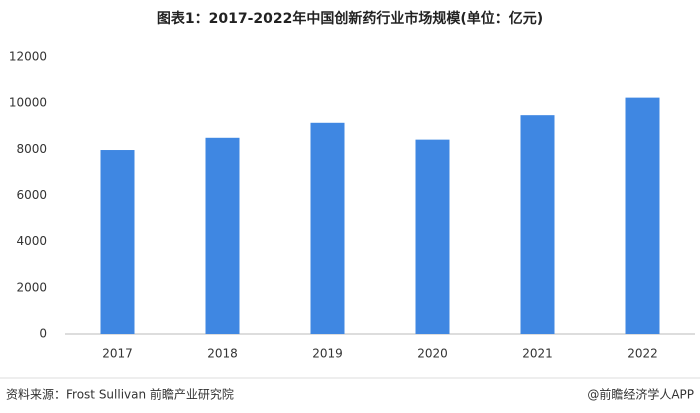 Image resolution: width=700 pixels, height=413 pixels. I want to click on credit: @前瞻经济学人APP, so click(640, 394).